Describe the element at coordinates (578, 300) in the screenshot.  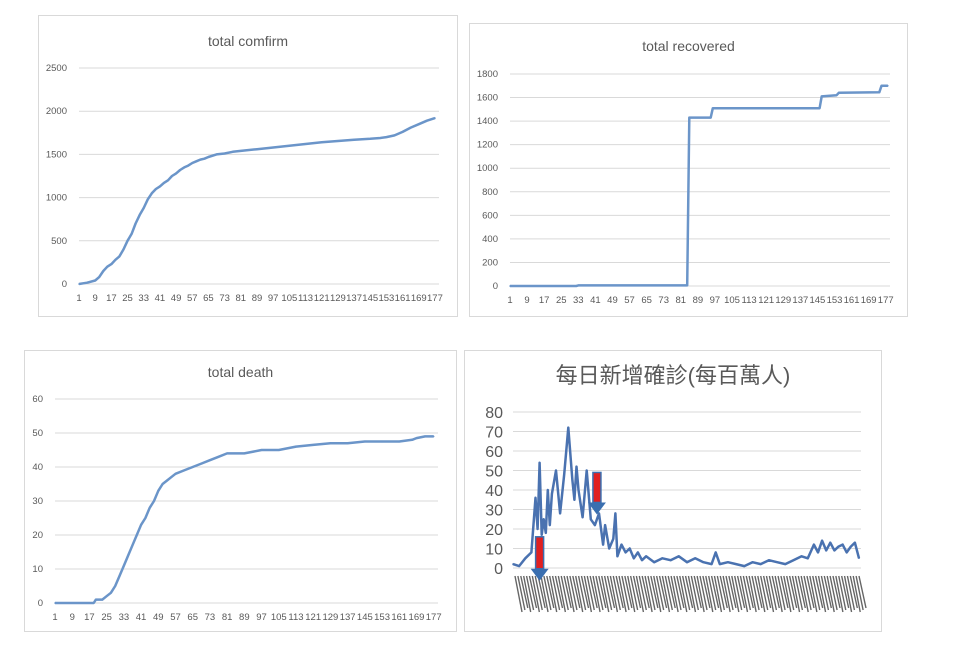
I see `x-tick-label: 33` at that location.